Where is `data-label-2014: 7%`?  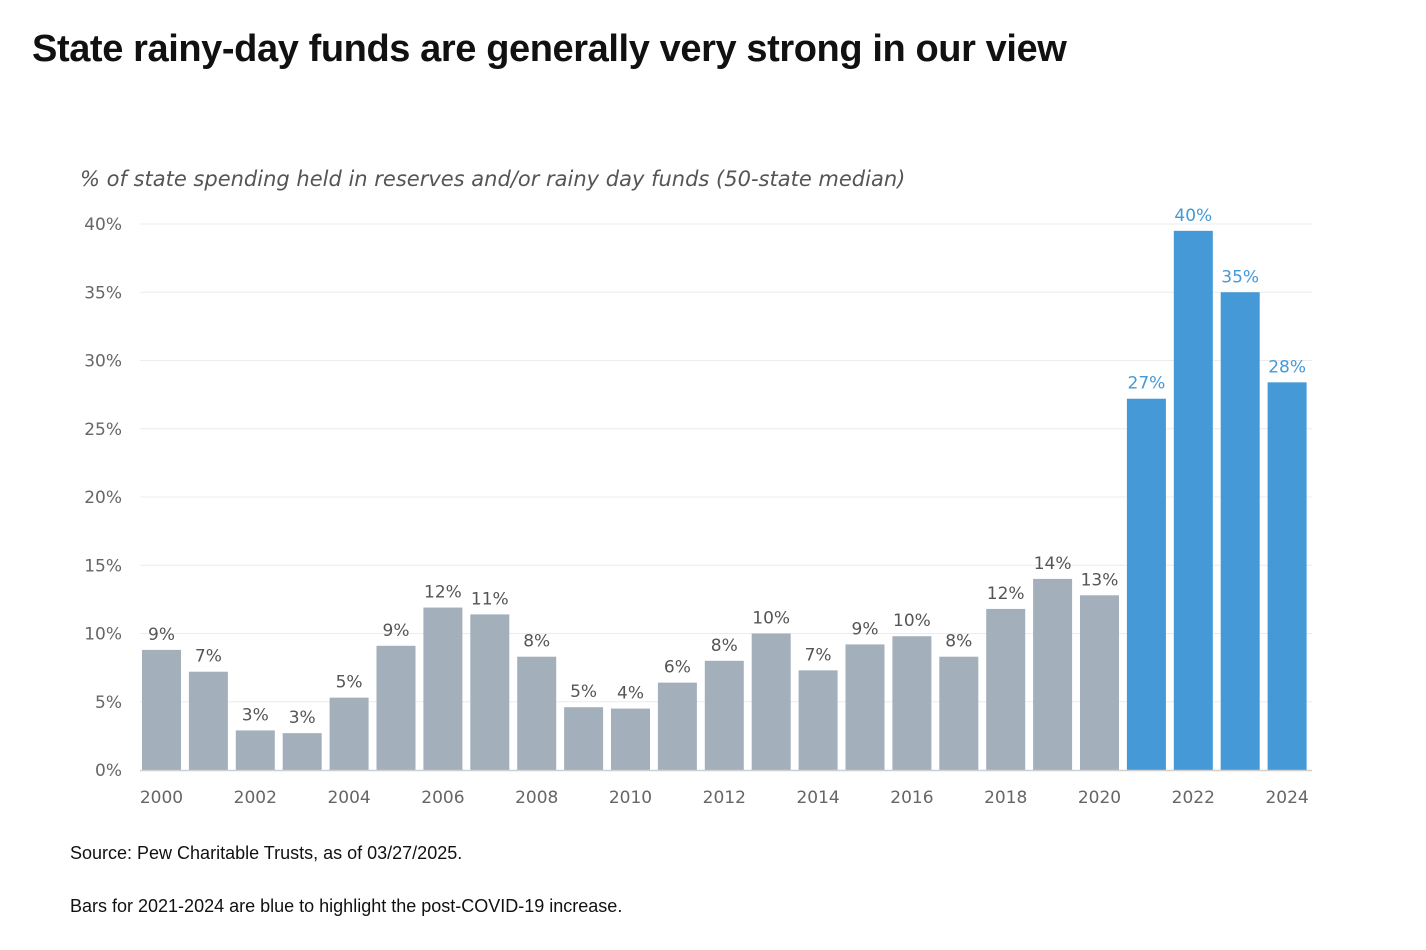
data-label-2014: 7% is located at coordinates (818, 655).